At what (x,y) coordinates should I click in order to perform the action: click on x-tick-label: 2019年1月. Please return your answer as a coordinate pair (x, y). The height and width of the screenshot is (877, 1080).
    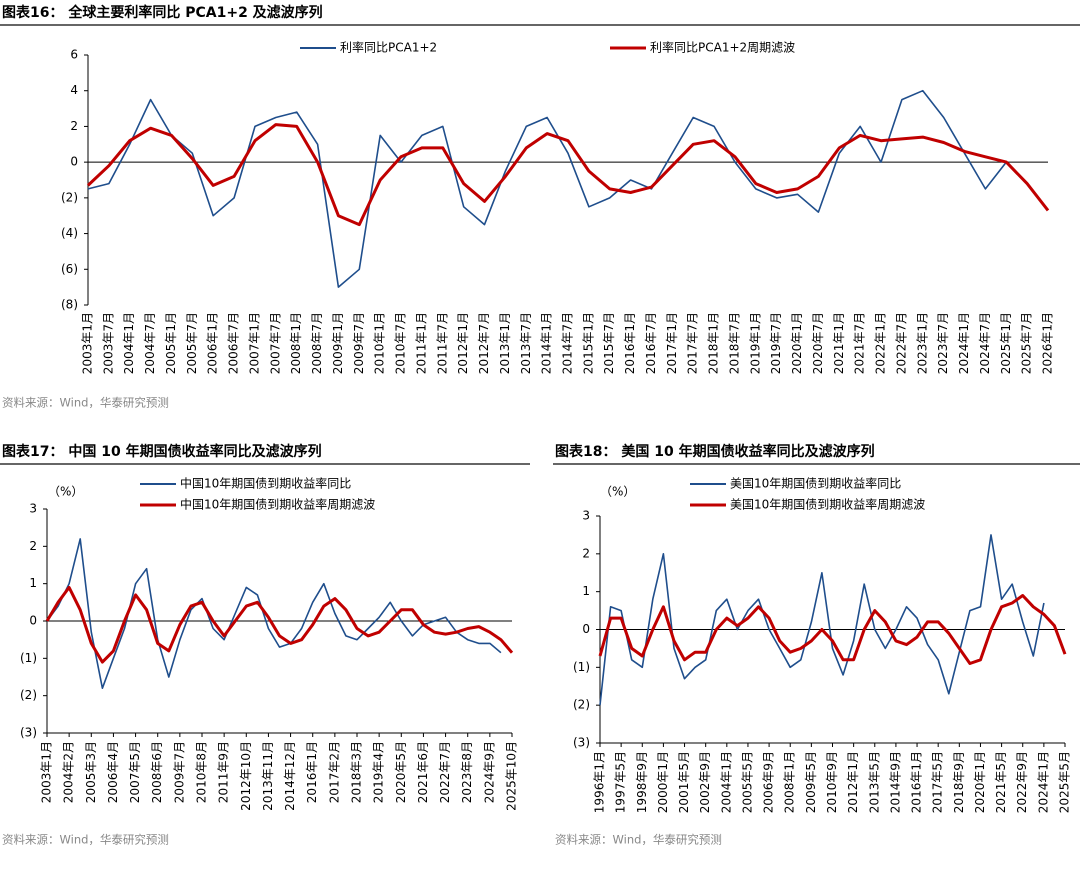
    Looking at the image, I should click on (755, 343).